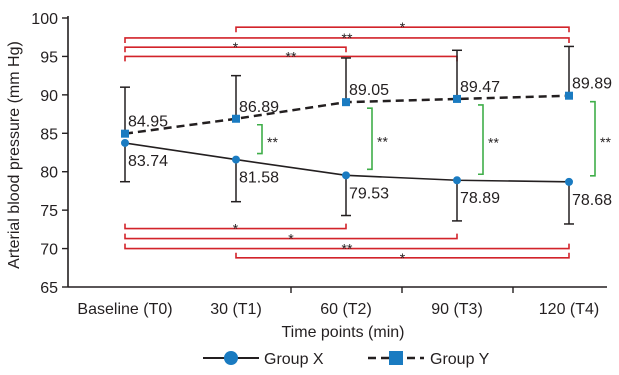 The width and height of the screenshot is (619, 375). What do you see at coordinates (569, 309) in the screenshot?
I see `x-tick-label: 120 (T4)` at bounding box center [569, 309].